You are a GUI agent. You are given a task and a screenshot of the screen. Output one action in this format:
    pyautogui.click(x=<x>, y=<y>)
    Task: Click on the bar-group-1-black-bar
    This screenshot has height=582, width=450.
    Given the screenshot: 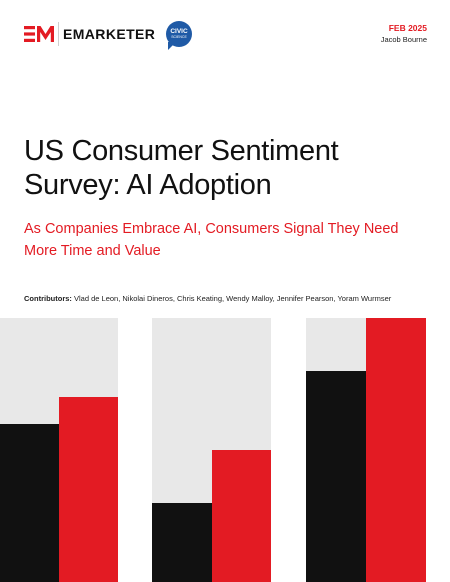 What is the action you would take?
    pyautogui.click(x=29, y=503)
    